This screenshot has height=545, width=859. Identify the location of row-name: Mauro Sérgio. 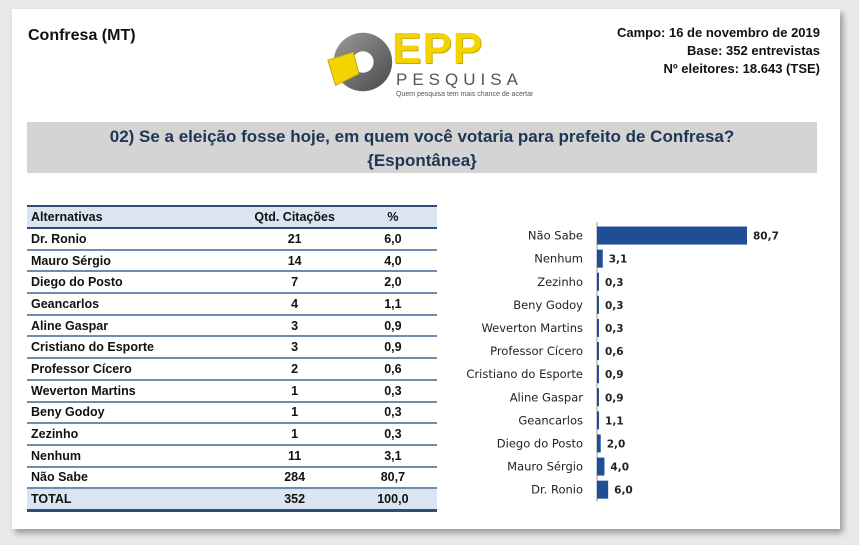
(134, 261).